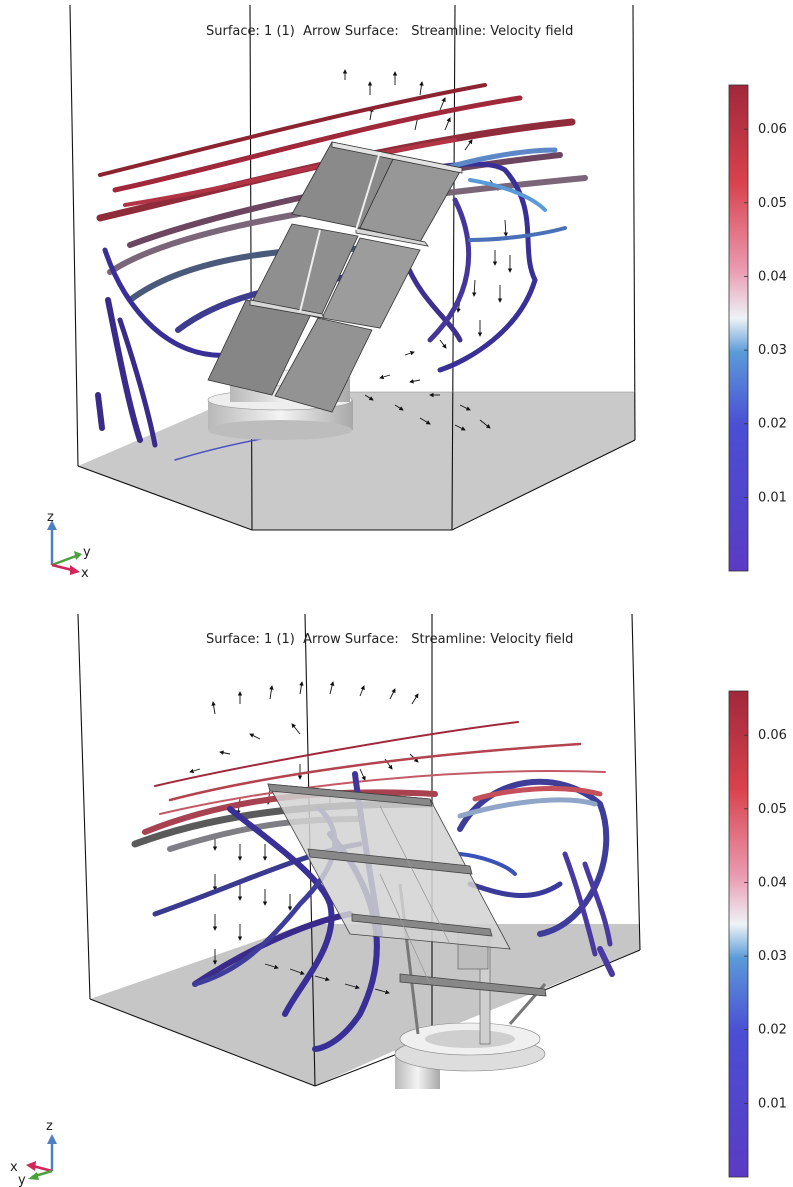 The height and width of the screenshot is (1187, 793). I want to click on floor, so click(356, 461).